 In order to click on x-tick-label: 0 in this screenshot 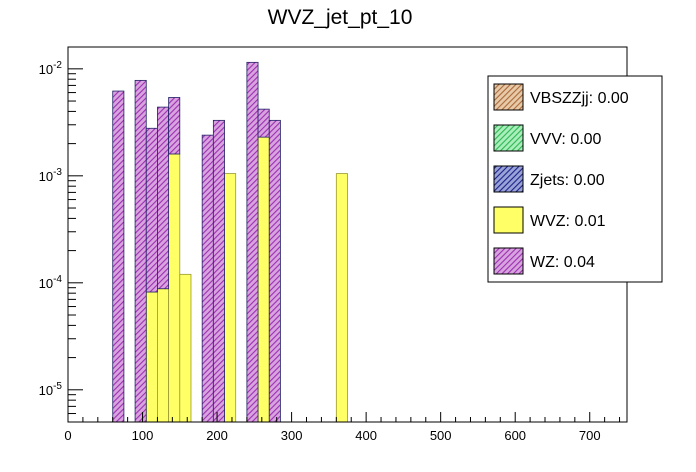, I will do `click(67, 435)`.